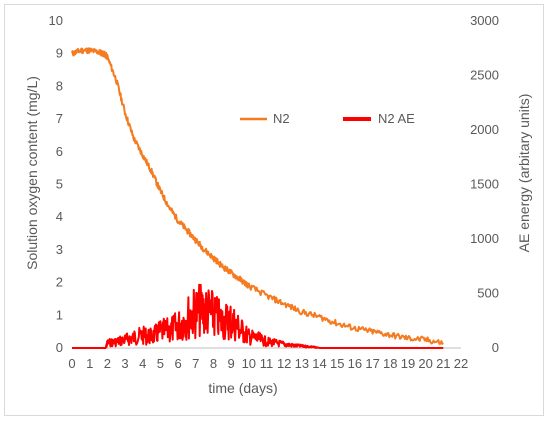  Describe the element at coordinates (59, 216) in the screenshot. I see `y-left-tick-label: 4` at that location.